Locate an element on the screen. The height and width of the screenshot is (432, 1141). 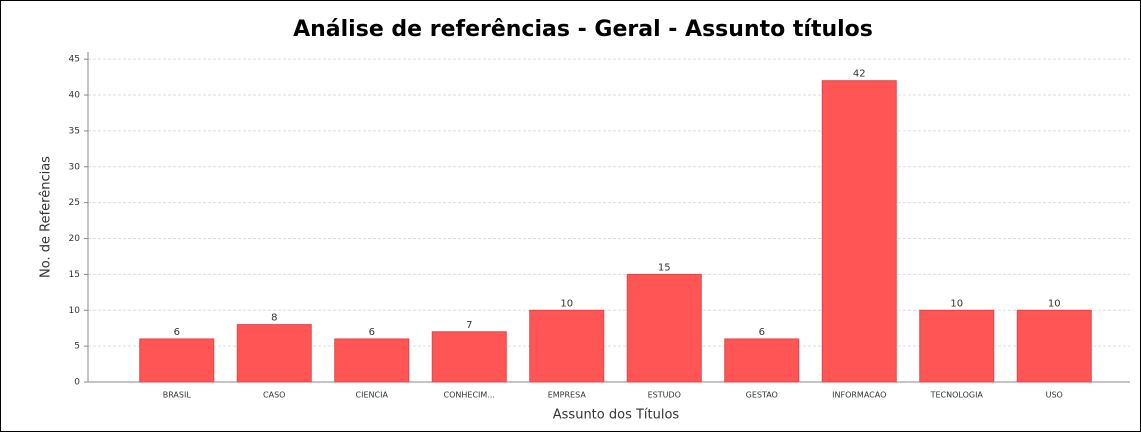
x-tick-label: BRASIL is located at coordinates (177, 395).